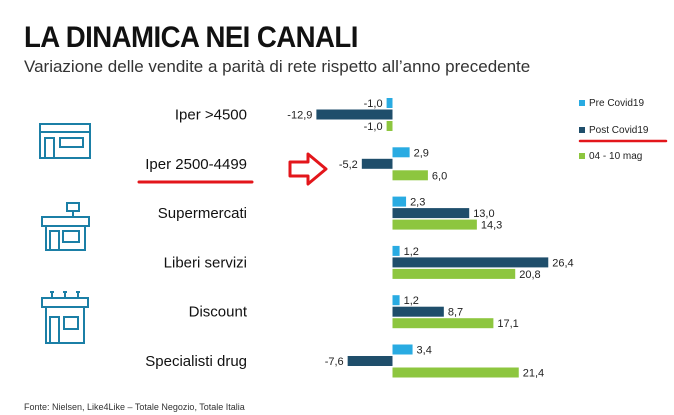  I want to click on category-label: Liberi servizi, so click(205, 262).